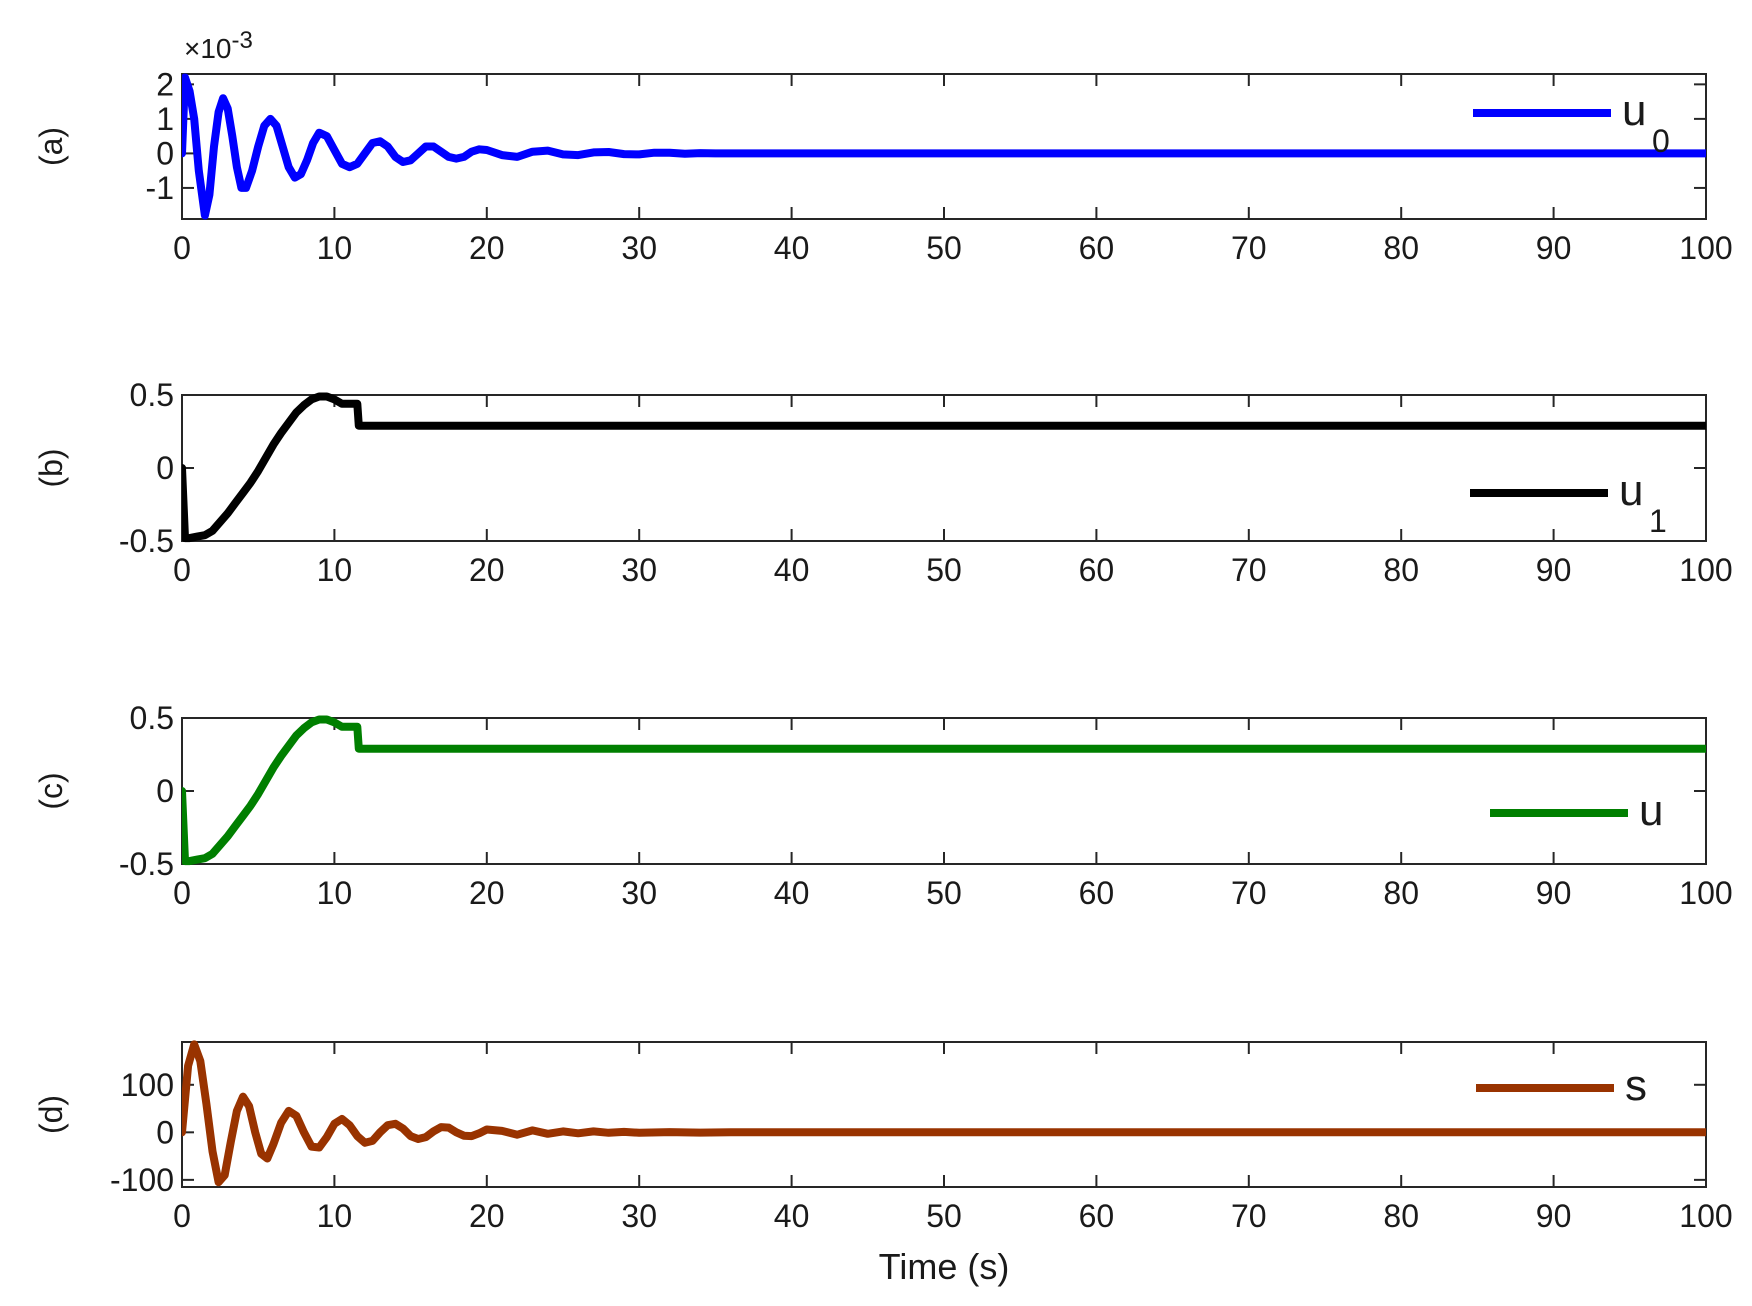 This screenshot has width=1752, height=1306. What do you see at coordinates (1576, 810) in the screenshot?
I see `legend: u` at bounding box center [1576, 810].